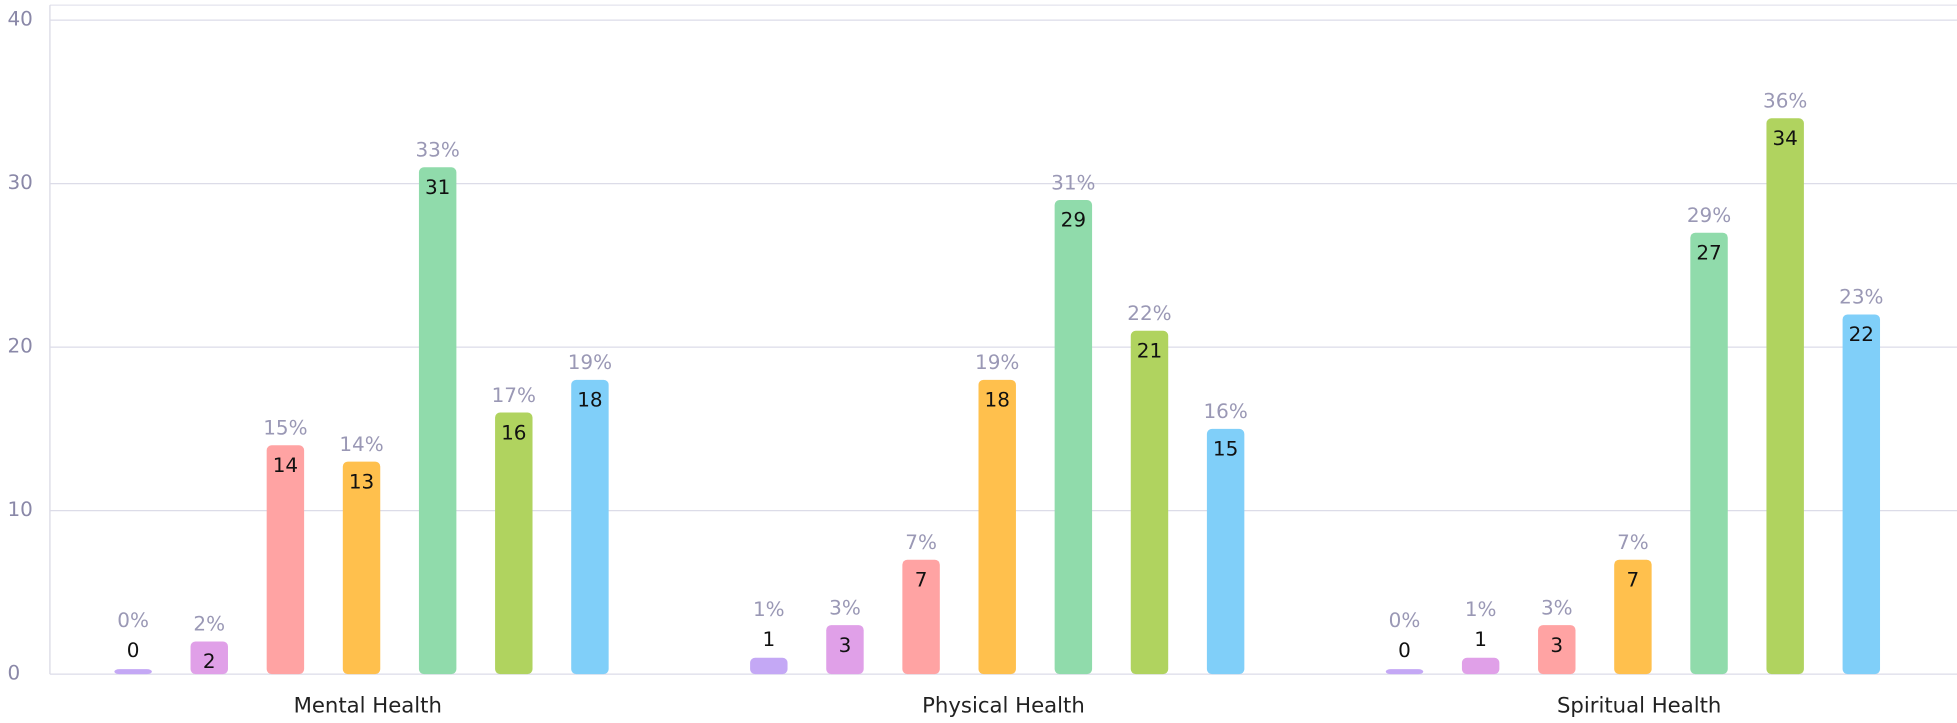 This screenshot has height=723, width=1957. I want to click on y-tick-label: 40, so click(19, 19).